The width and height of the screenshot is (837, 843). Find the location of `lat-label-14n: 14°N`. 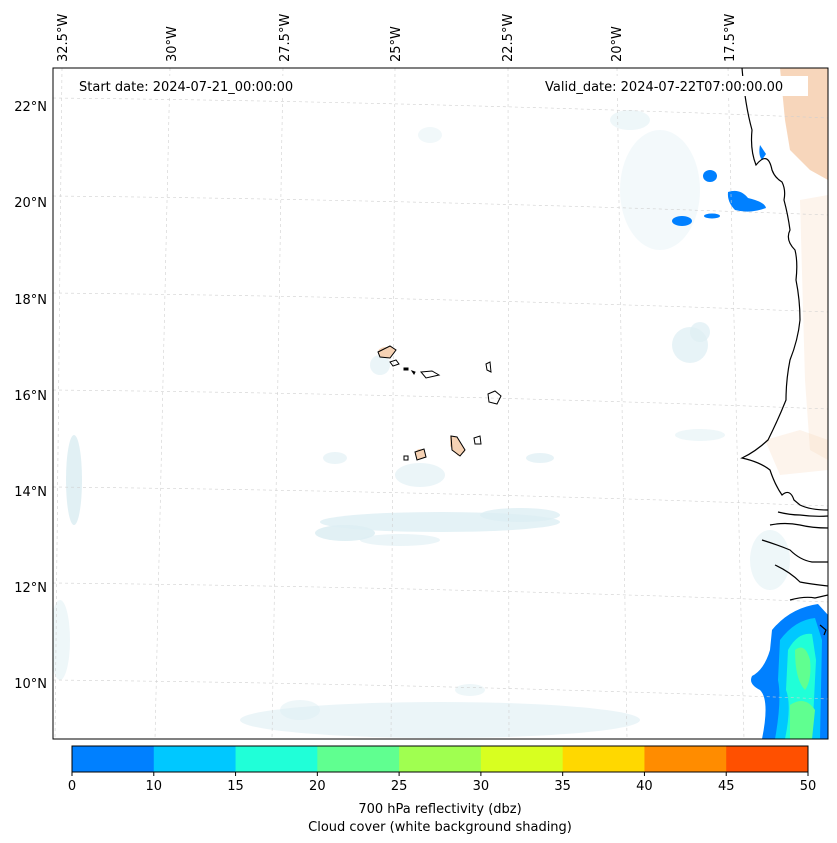

lat-label-14n: 14°N is located at coordinates (30, 492).